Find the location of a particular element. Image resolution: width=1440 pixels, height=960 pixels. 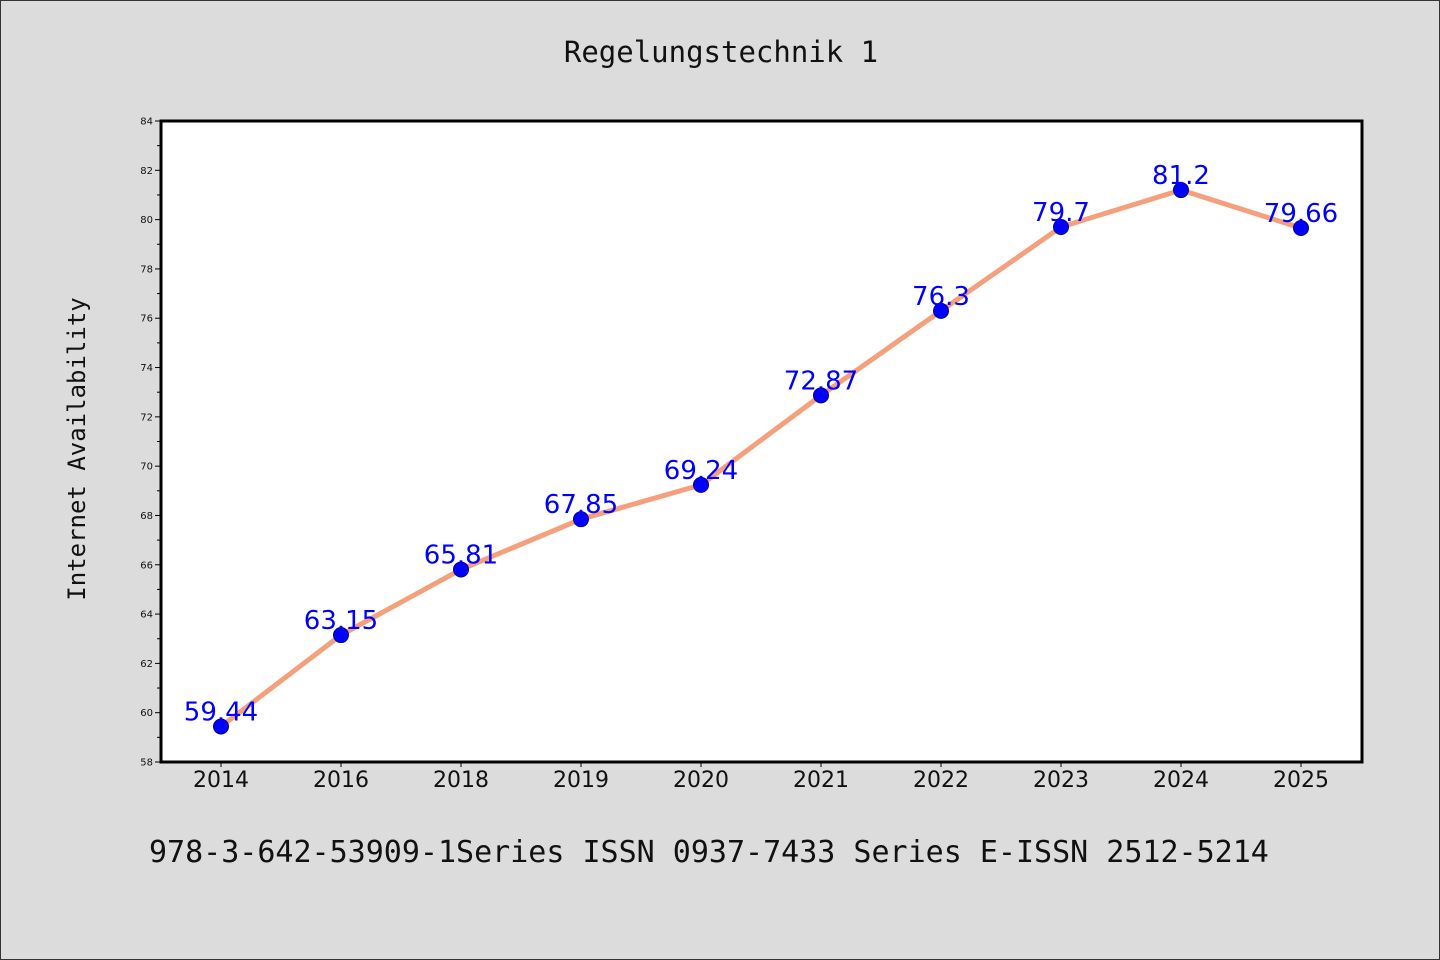

y-tick-label: 78 is located at coordinates (146, 269).